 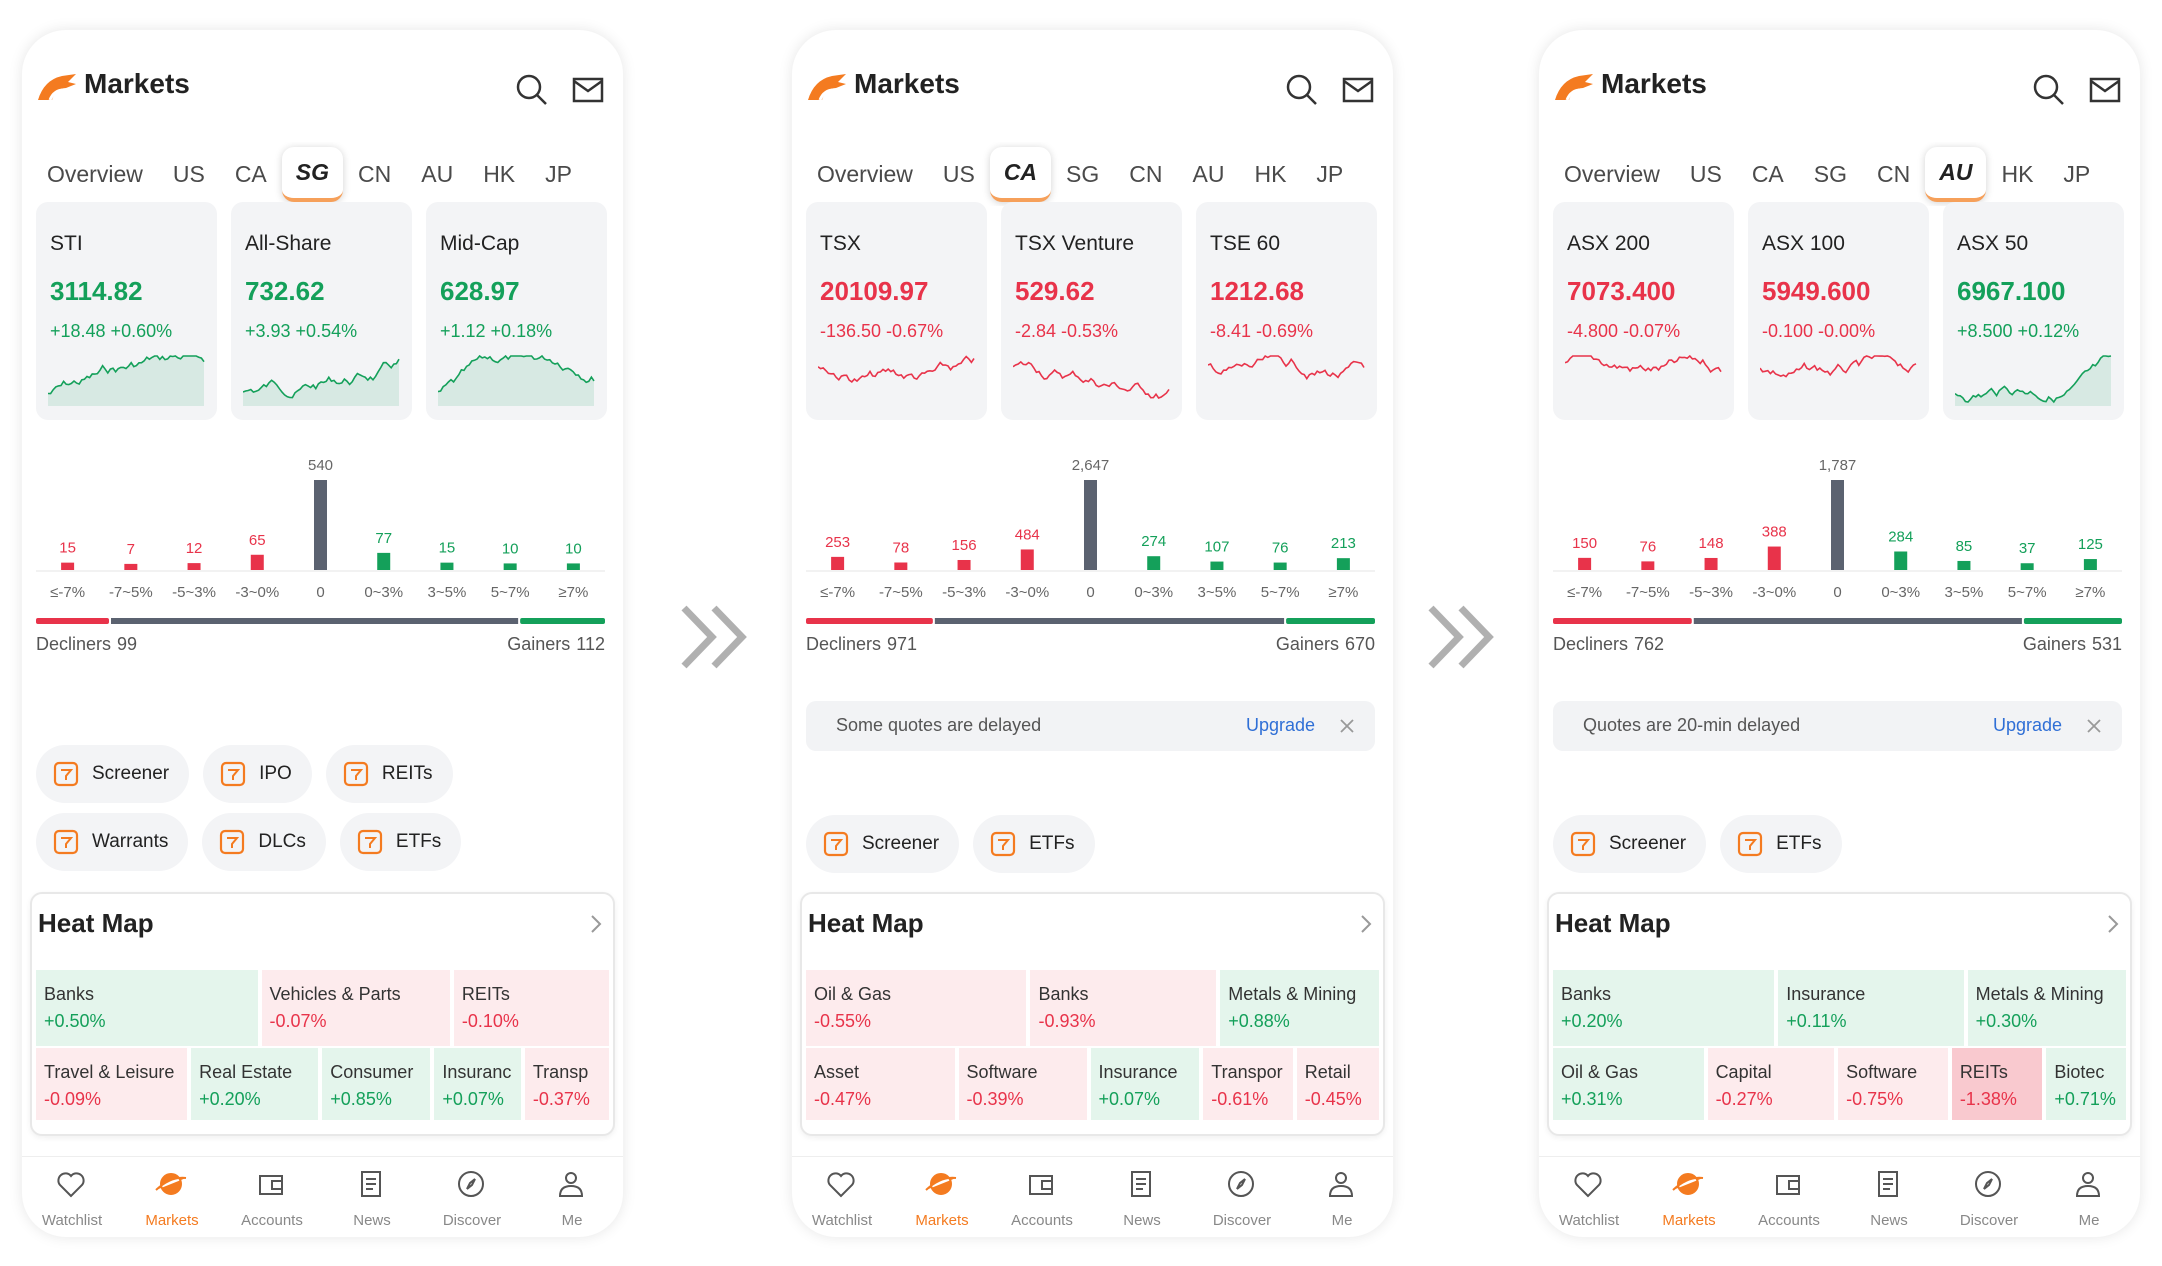 What do you see at coordinates (1286, 311) in the screenshot?
I see `index-card: TSE 60 1212.68 -8.41 -0.69%` at bounding box center [1286, 311].